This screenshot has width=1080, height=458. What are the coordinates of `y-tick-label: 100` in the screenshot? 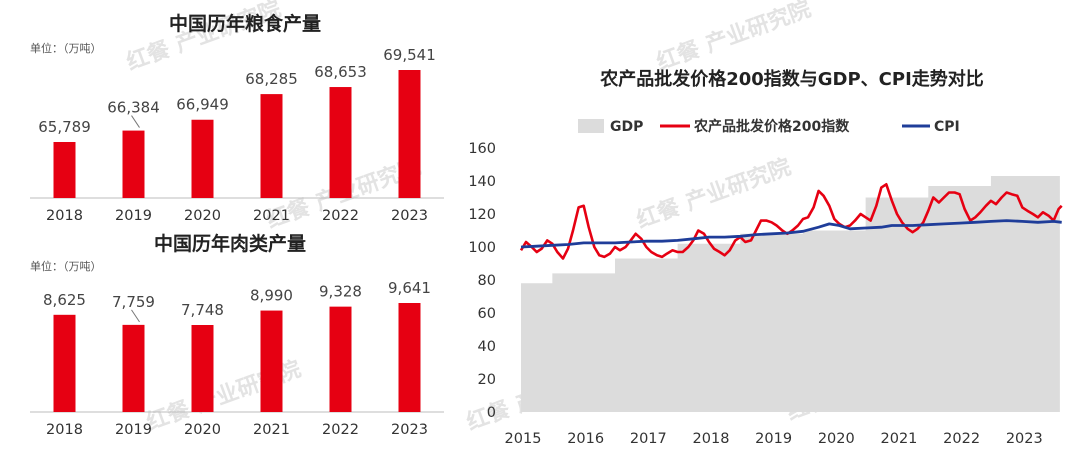 It's located at (482, 248).